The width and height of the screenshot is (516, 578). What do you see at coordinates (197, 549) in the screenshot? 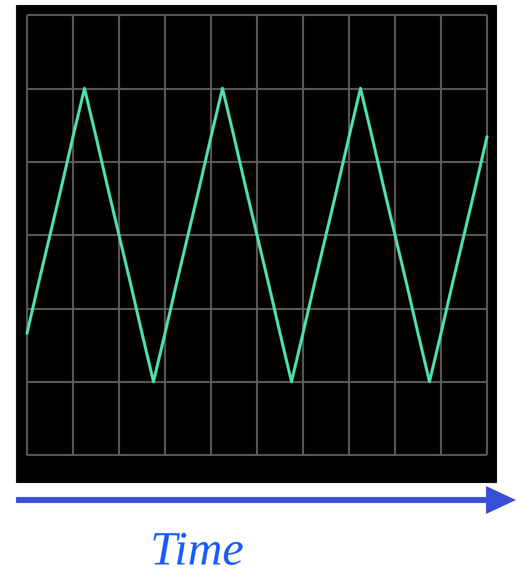
I see `x-axis-title: Time` at bounding box center [197, 549].